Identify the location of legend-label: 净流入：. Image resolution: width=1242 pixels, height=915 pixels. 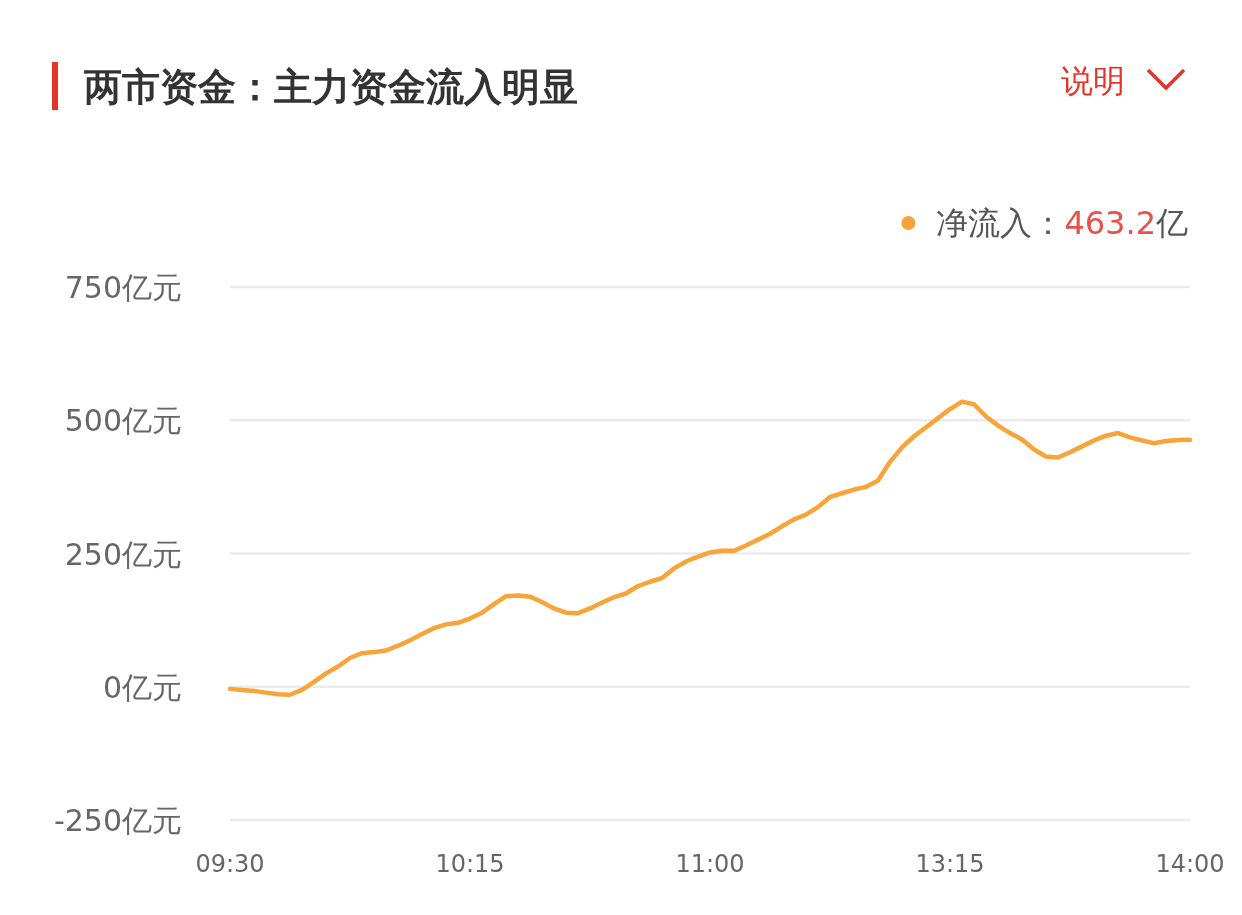
(1000, 223).